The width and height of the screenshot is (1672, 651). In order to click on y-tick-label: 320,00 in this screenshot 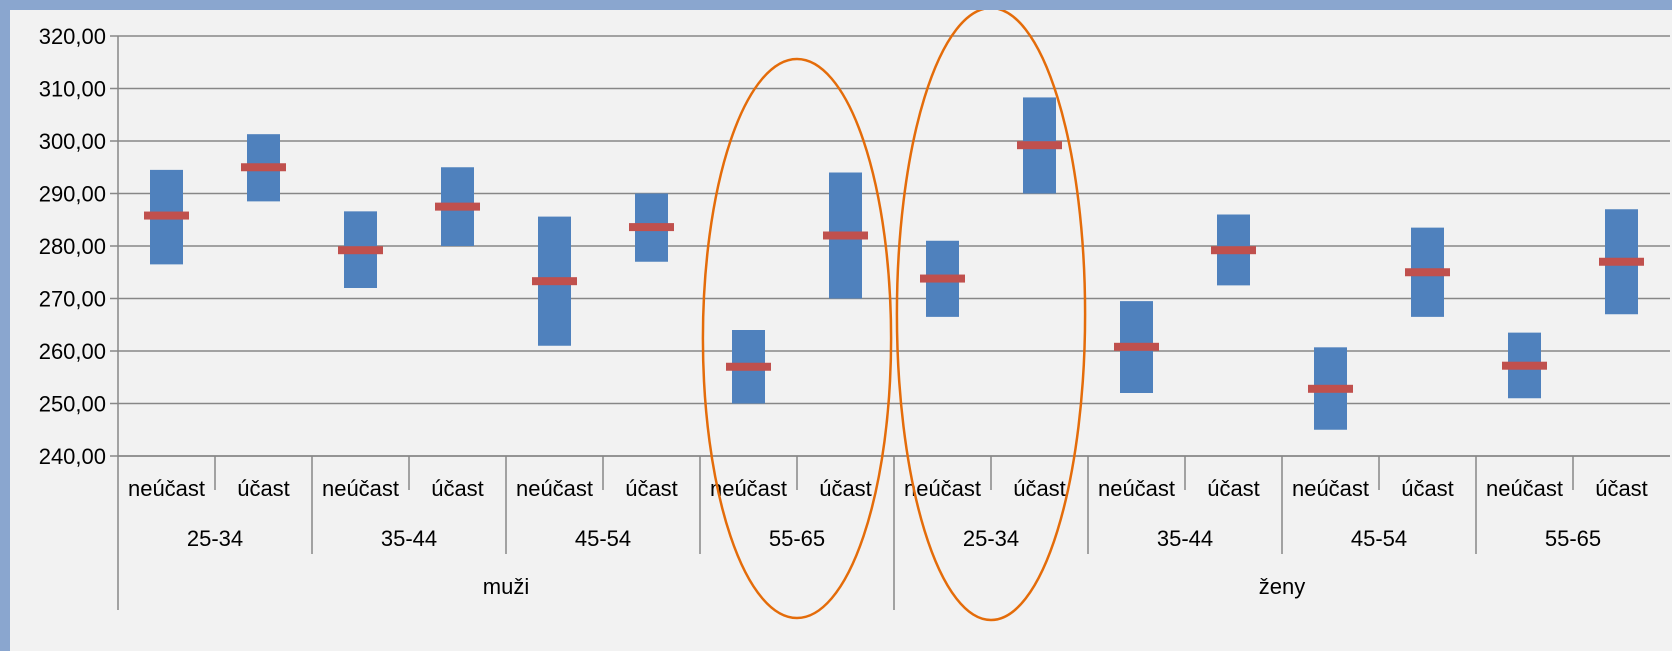, I will do `click(72, 36)`.